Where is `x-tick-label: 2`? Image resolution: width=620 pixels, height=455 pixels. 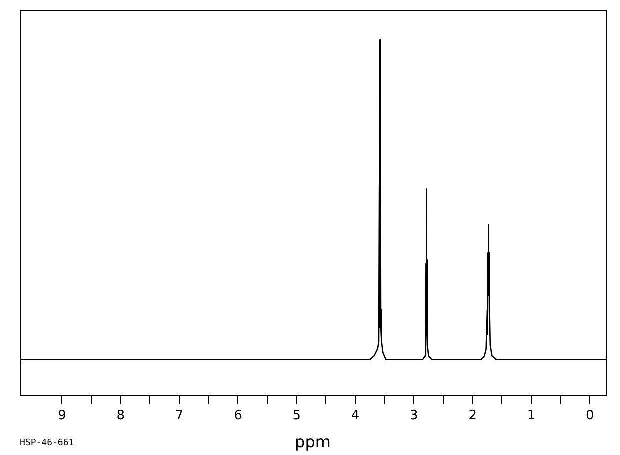
x-tick-label: 2 is located at coordinates (472, 416).